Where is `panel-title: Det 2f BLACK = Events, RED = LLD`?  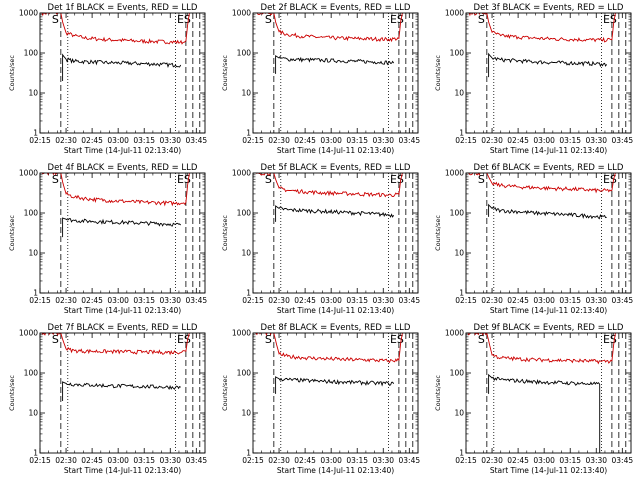
panel-title: Det 2f BLACK = Events, RED = LLD is located at coordinates (336, 8).